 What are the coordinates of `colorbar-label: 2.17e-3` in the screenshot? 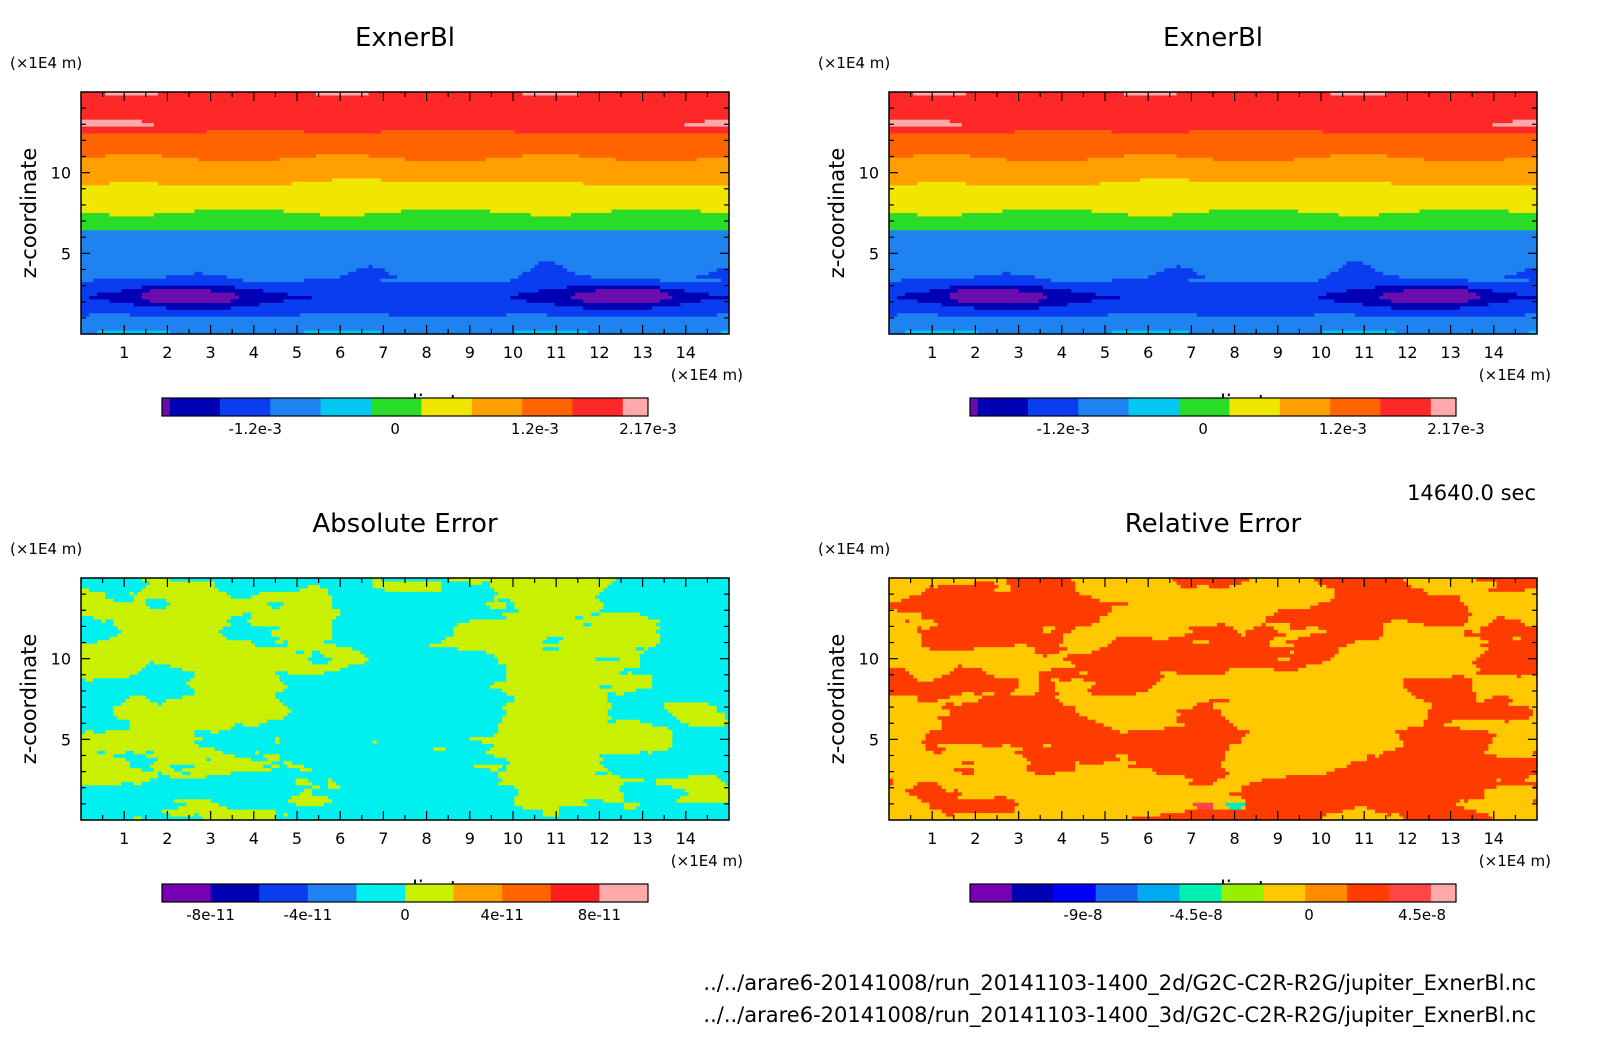 It's located at (648, 429).